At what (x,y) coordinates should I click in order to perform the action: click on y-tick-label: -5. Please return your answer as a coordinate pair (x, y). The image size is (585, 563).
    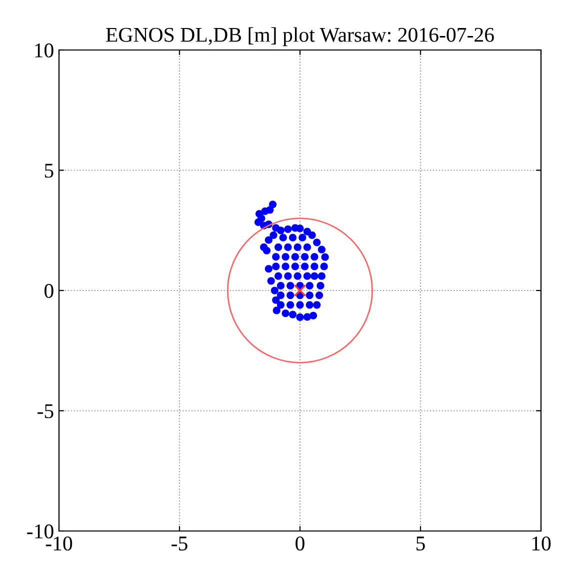
    Looking at the image, I should click on (46, 411).